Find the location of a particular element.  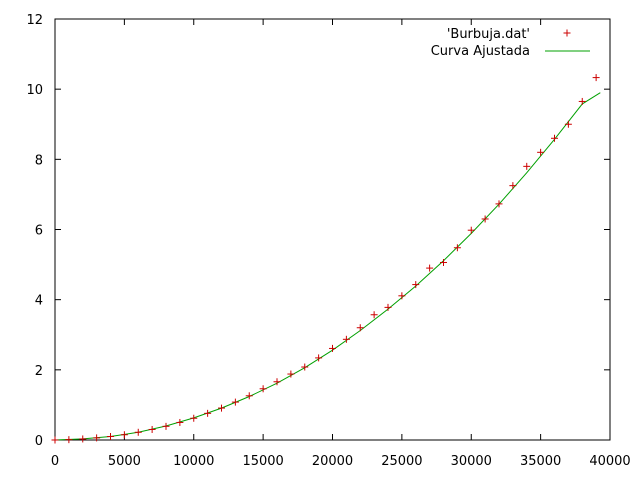

y-tick-label: 12 is located at coordinates (34, 20).